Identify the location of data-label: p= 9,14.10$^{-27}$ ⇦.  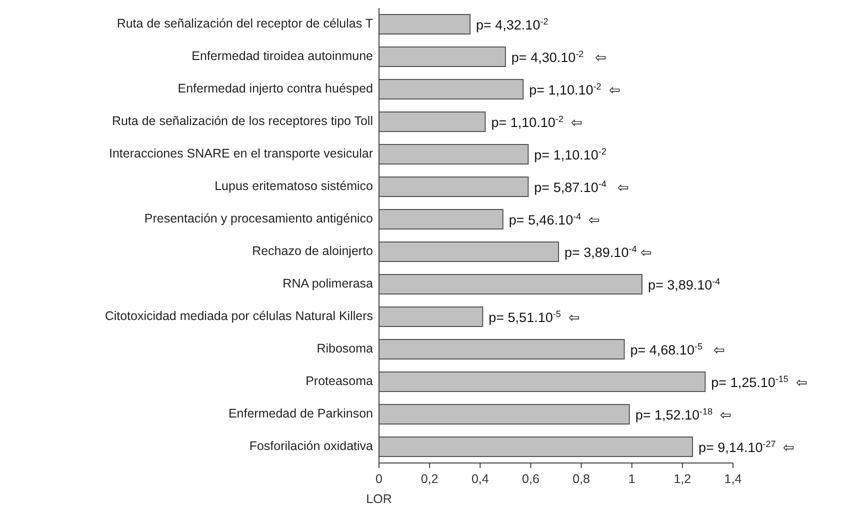
(747, 446).